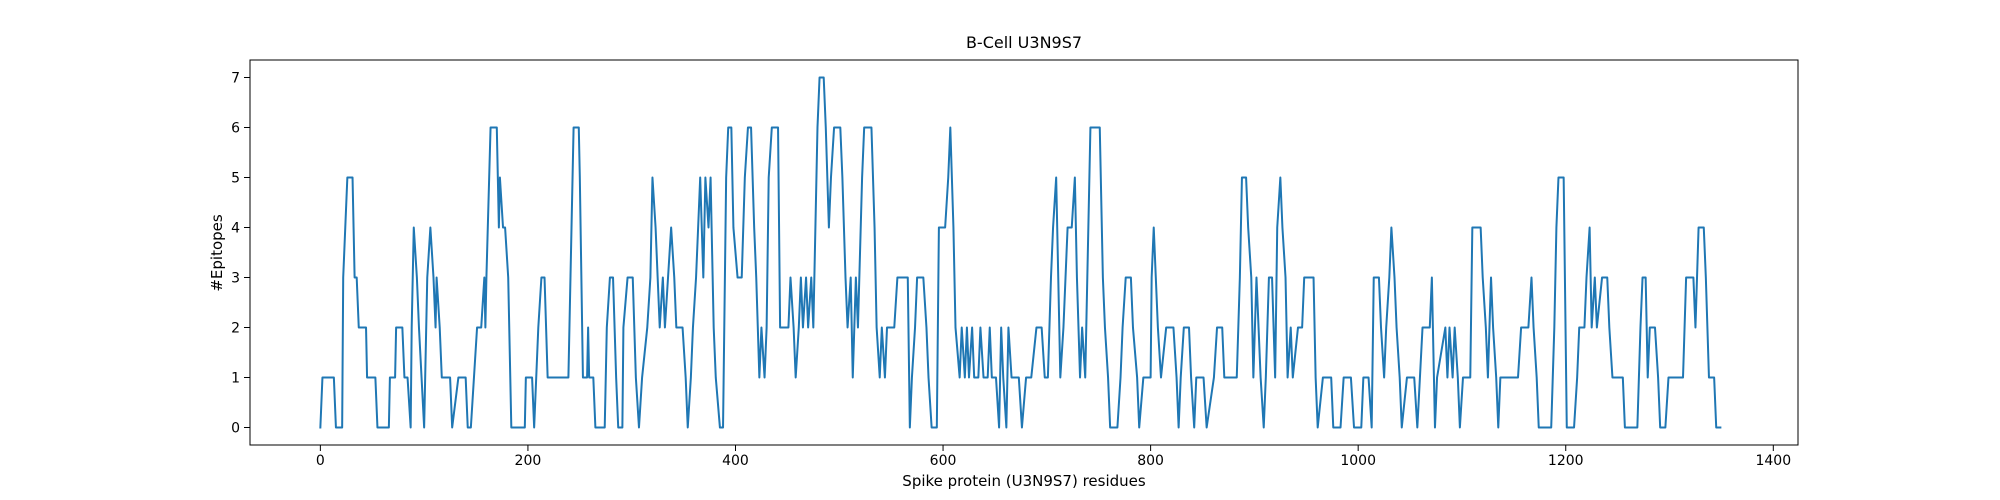 The image size is (2000, 500). Describe the element at coordinates (320, 461) in the screenshot. I see `x-tick-label: 0` at that location.